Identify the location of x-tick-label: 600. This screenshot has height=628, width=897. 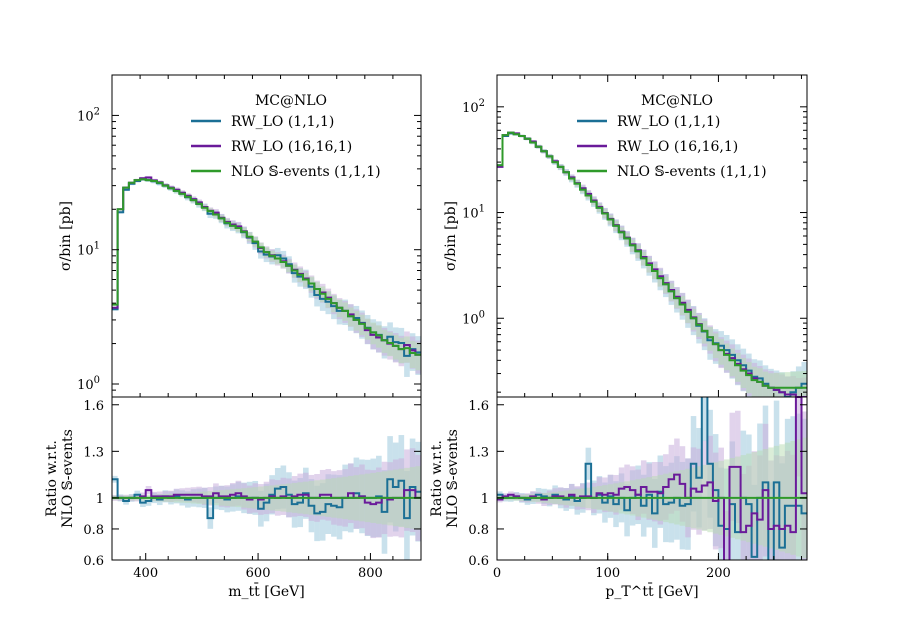
(258, 573).